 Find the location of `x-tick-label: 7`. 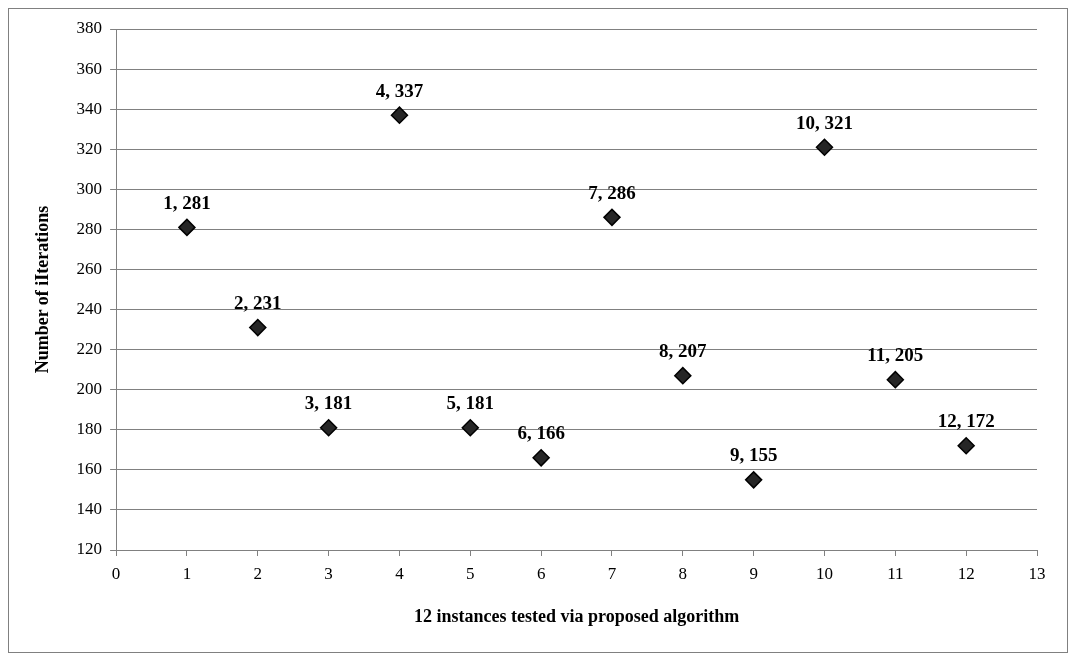

x-tick-label: 7 is located at coordinates (612, 573).